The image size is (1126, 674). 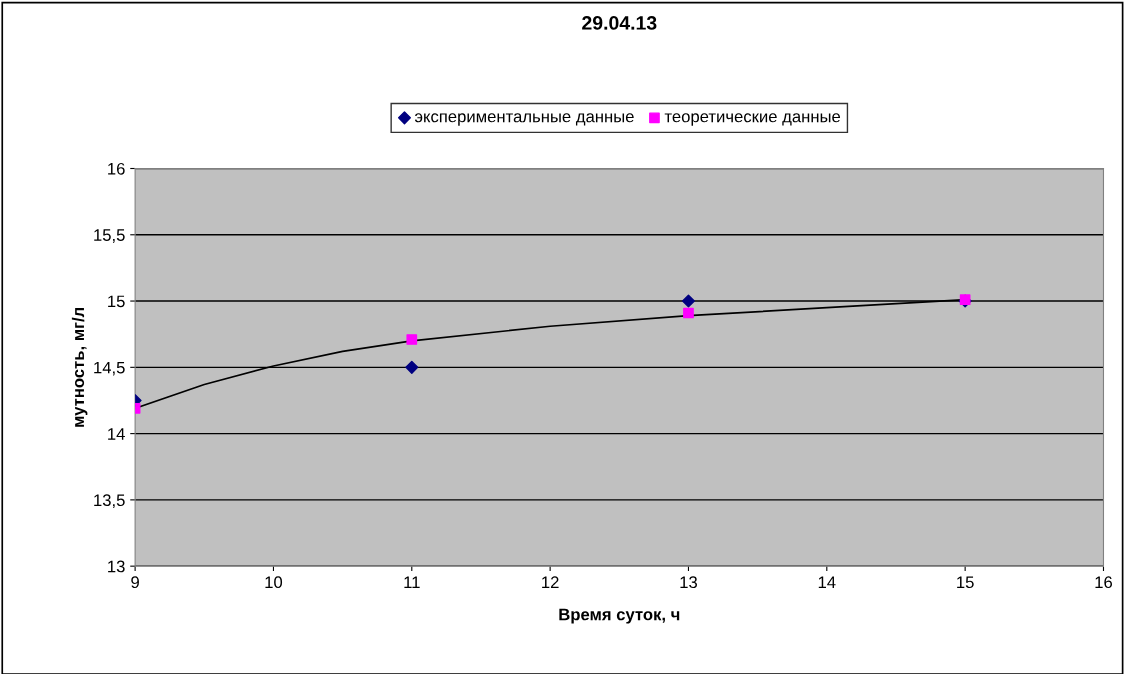 What do you see at coordinates (1104, 582) in the screenshot?
I see `x-tick-label: 16` at bounding box center [1104, 582].